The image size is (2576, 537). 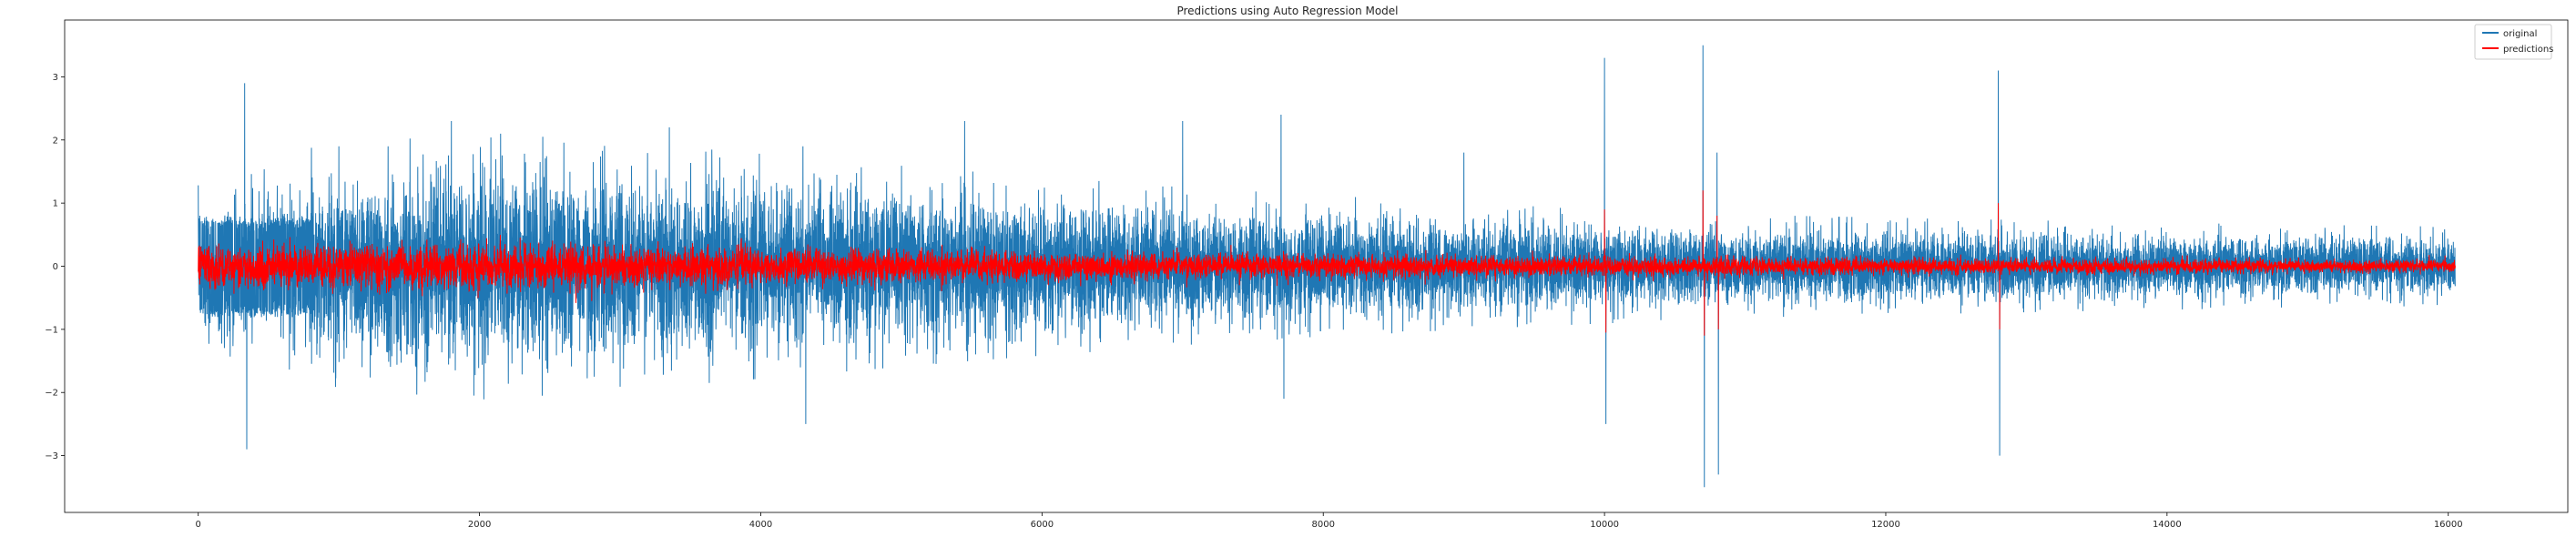 What do you see at coordinates (1604, 525) in the screenshot?
I see `x-tick-label: 10000` at bounding box center [1604, 525].